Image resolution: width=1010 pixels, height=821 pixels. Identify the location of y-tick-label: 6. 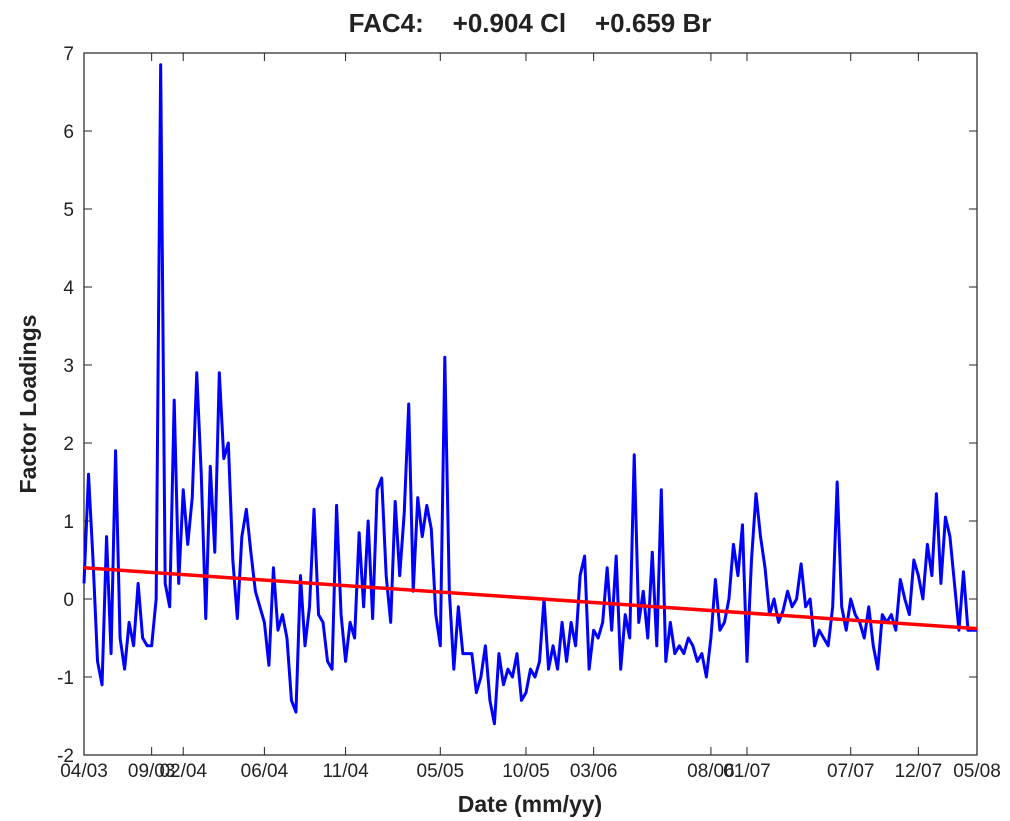
(68, 132).